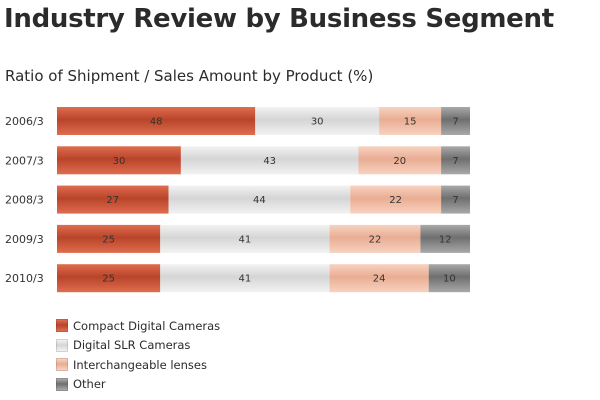 The image size is (600, 400). I want to click on data-label: 43, so click(269, 161).